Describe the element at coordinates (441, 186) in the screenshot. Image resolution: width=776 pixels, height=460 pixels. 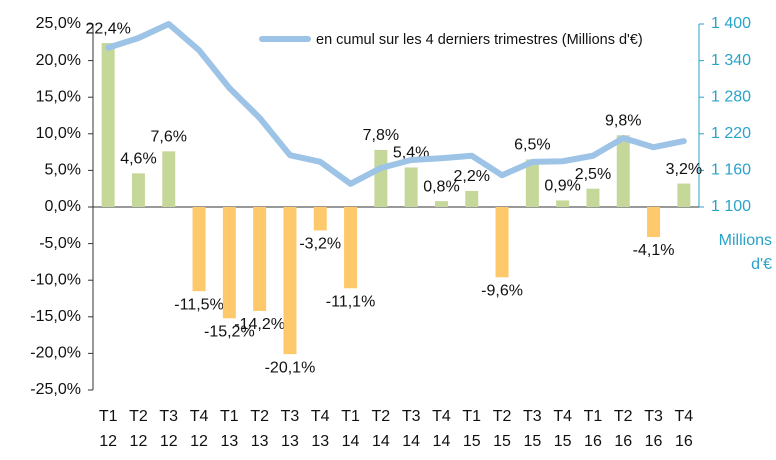
I see `value-label: 0,8%` at that location.